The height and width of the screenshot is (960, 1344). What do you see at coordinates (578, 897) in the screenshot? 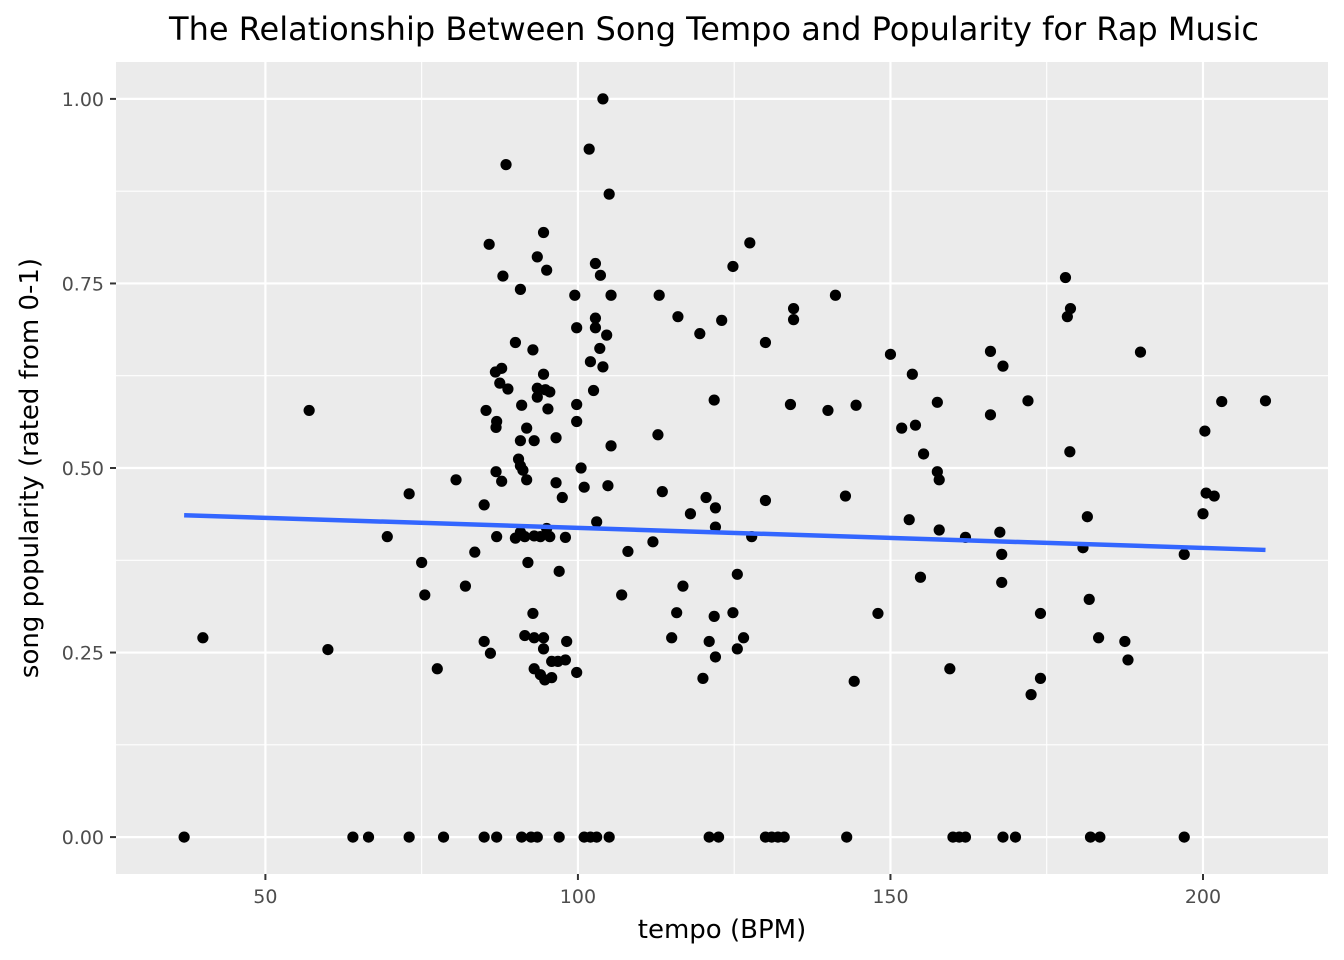
I see `x-tick-label: 100` at bounding box center [578, 897].